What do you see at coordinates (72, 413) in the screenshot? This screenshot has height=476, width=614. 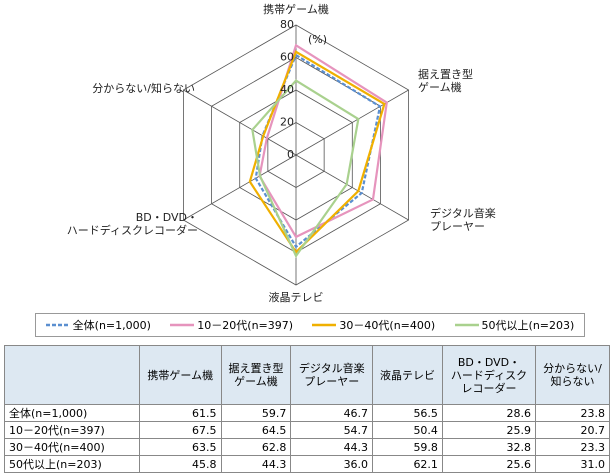 I see `row-header: 全体(n=1,000)` at bounding box center [72, 413].